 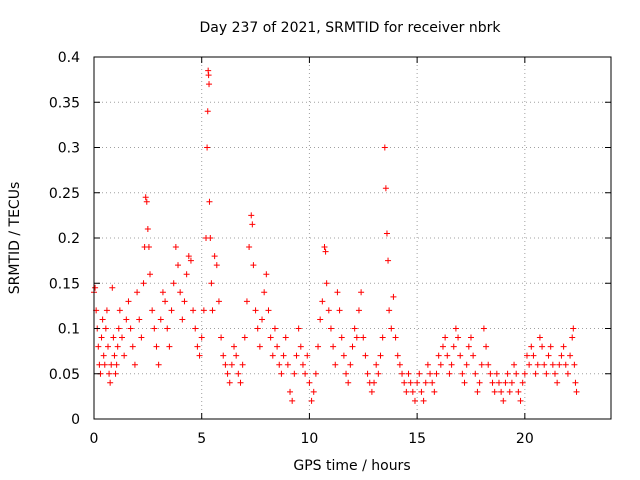 What do you see at coordinates (15, 238) in the screenshot?
I see `y-axis-label: SRMTID / TECUs` at bounding box center [15, 238].